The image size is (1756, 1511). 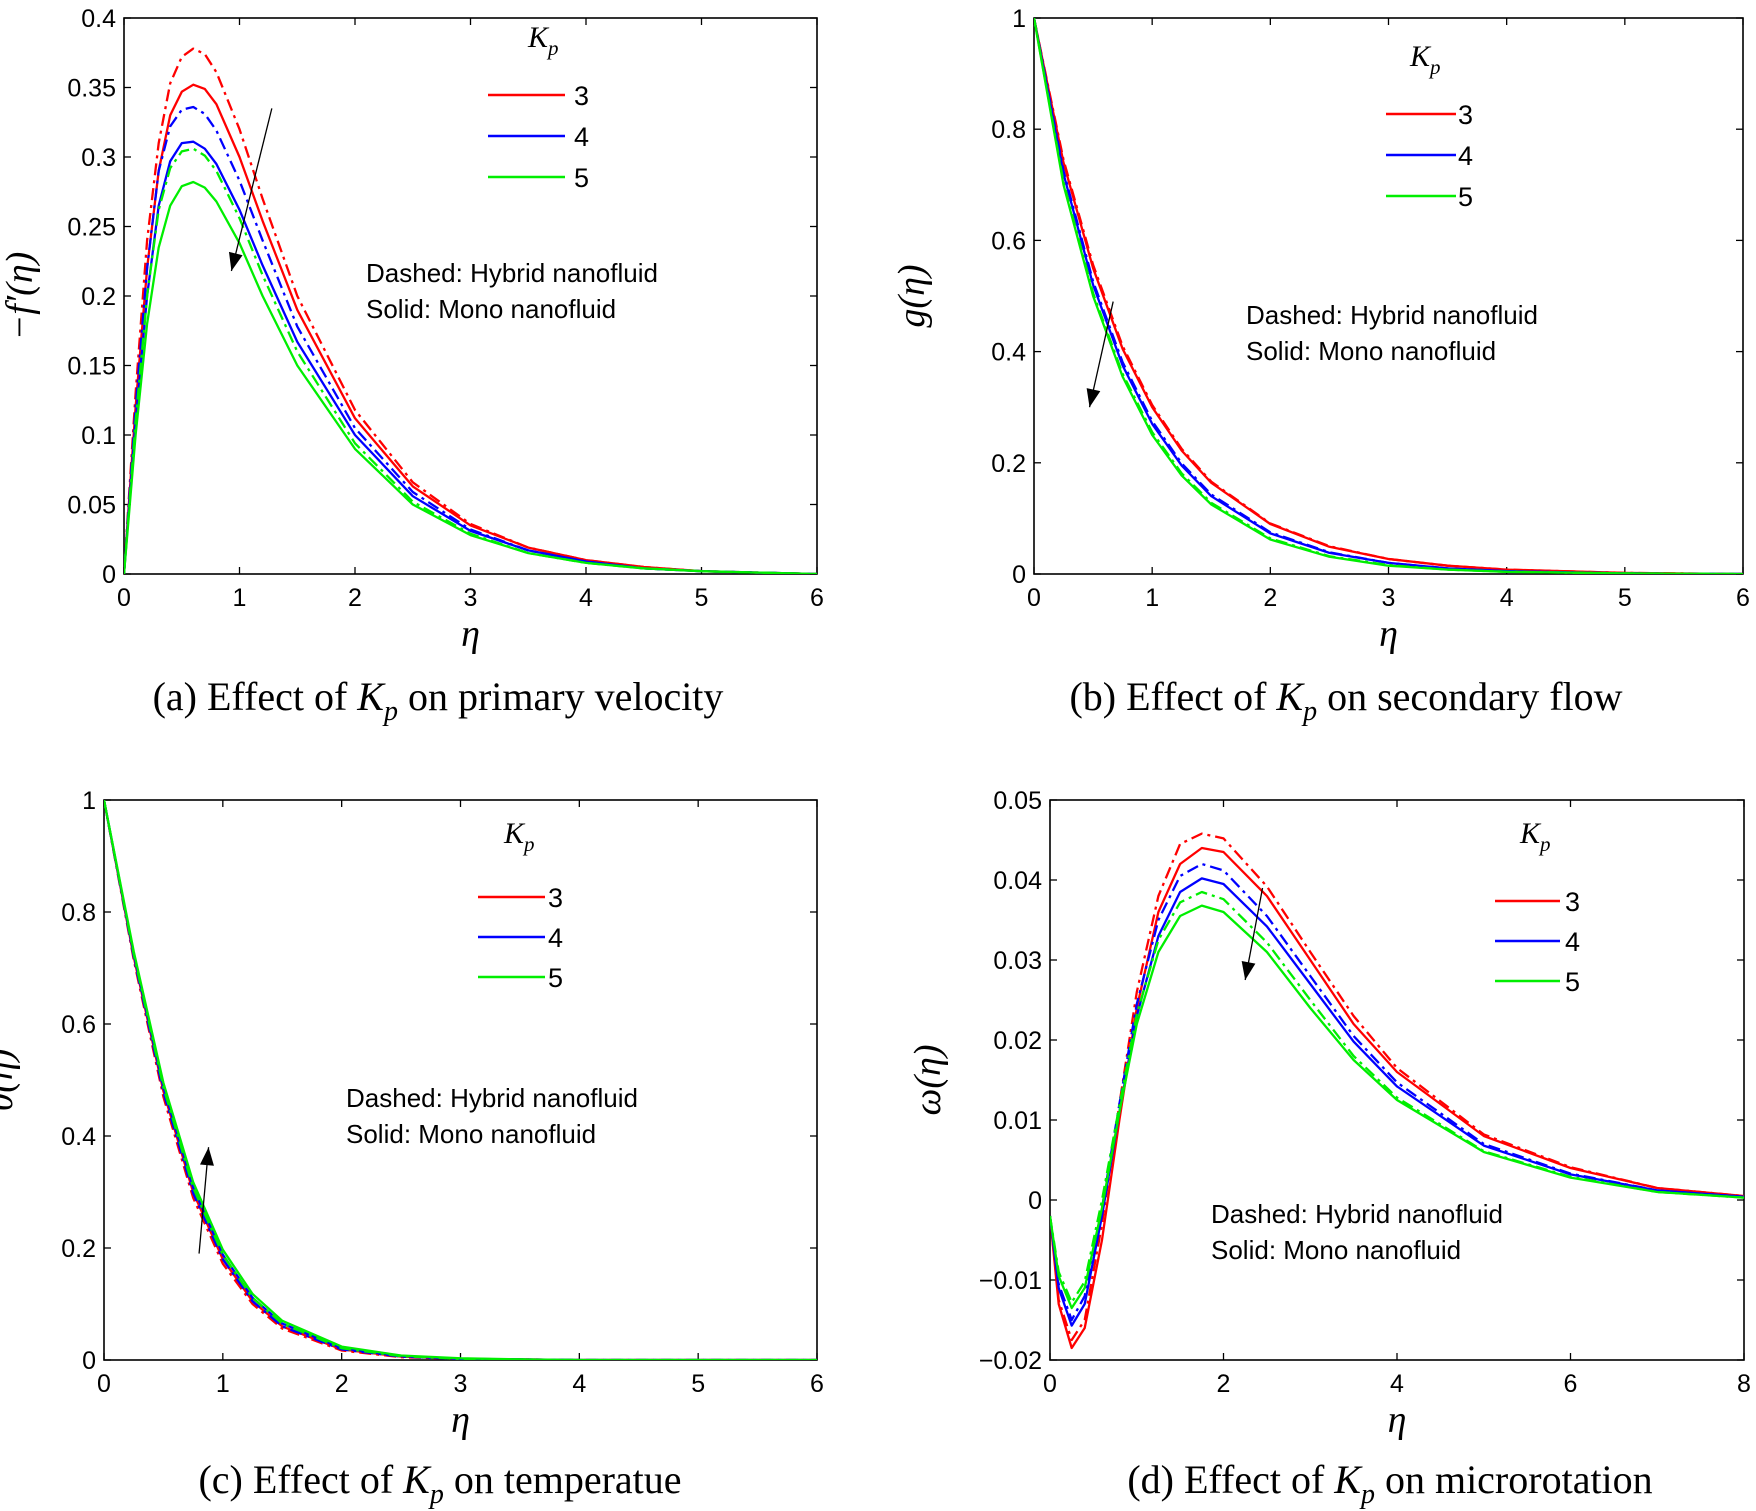 What do you see at coordinates (251, 190) in the screenshot?
I see `trend-arrow-shaft` at bounding box center [251, 190].